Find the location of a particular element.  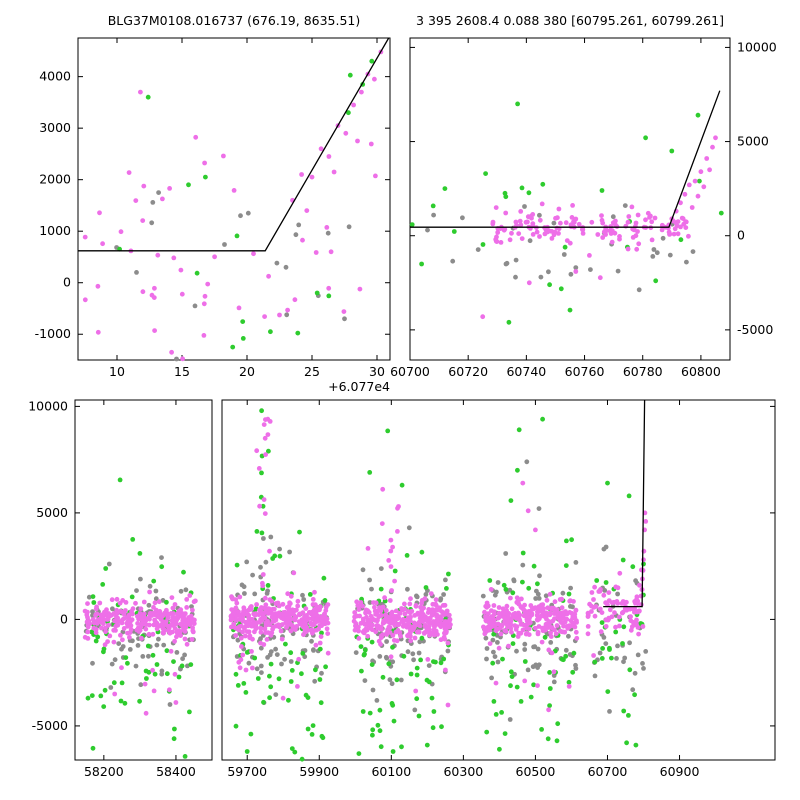

event-zoom-wide-gray-points is located at coordinates (560, 248).